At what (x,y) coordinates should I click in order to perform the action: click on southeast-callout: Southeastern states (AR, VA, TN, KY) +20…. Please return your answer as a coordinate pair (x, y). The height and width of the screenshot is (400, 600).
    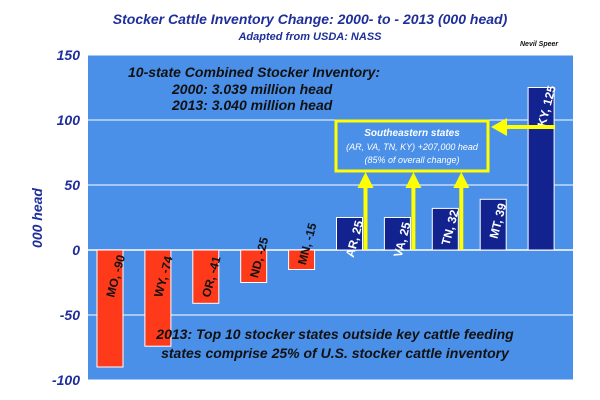
    Looking at the image, I should click on (412, 146).